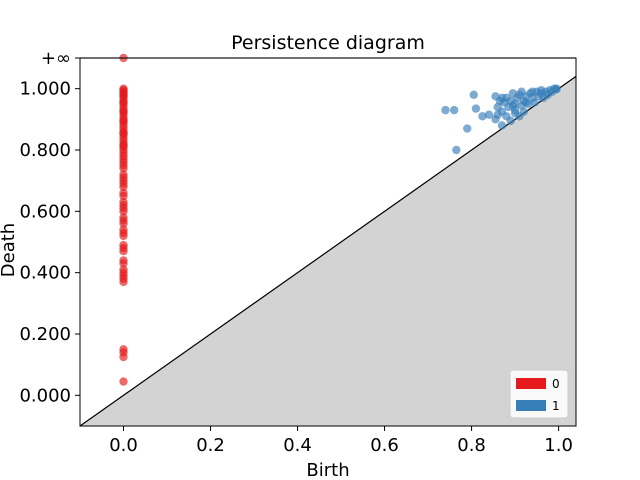  I want to click on y-tick-label: 0.200, so click(45, 334).